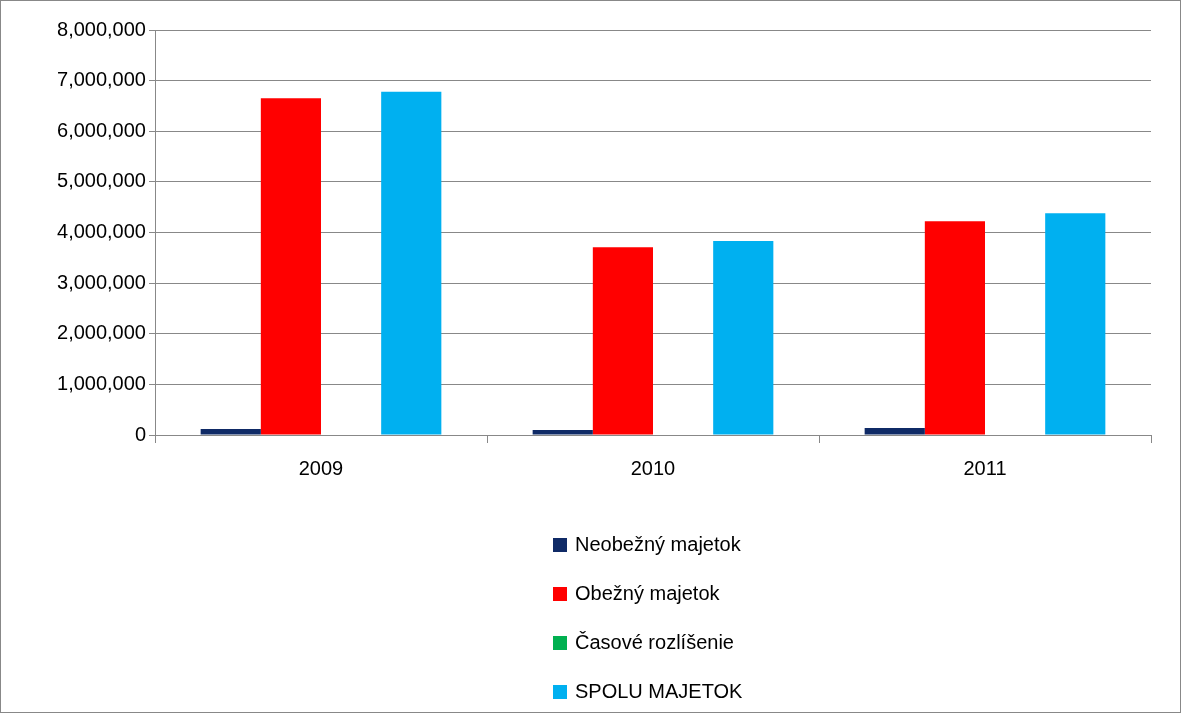 This screenshot has height=713, width=1181. Describe the element at coordinates (101, 382) in the screenshot. I see `y-tick-label: 1,000,000` at that location.